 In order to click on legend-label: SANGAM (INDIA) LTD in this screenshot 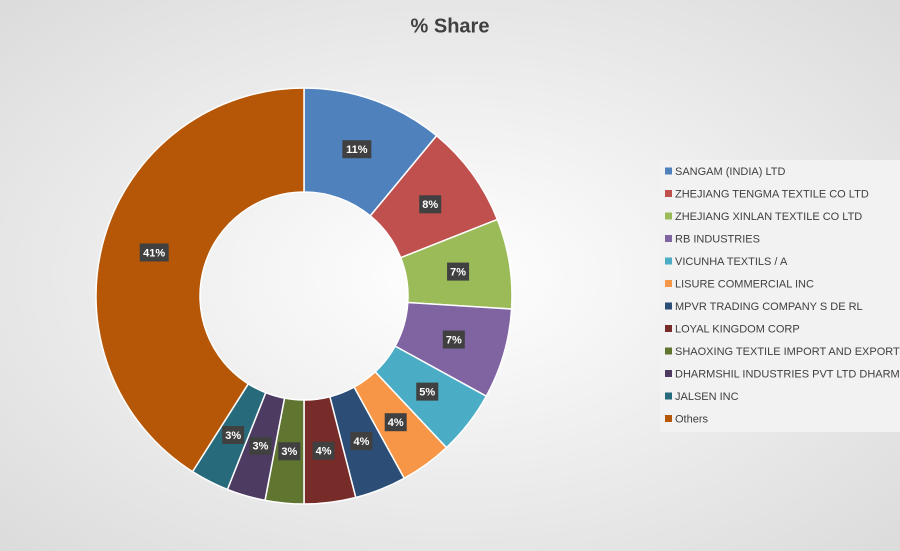, I will do `click(730, 172)`.